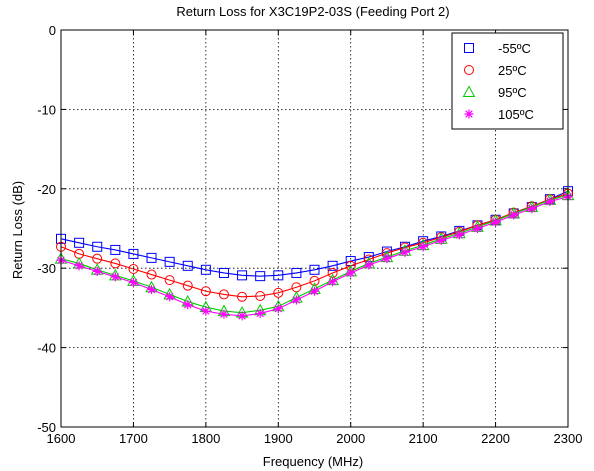  What do you see at coordinates (423, 438) in the screenshot?
I see `x-tick-label: 2100` at bounding box center [423, 438].